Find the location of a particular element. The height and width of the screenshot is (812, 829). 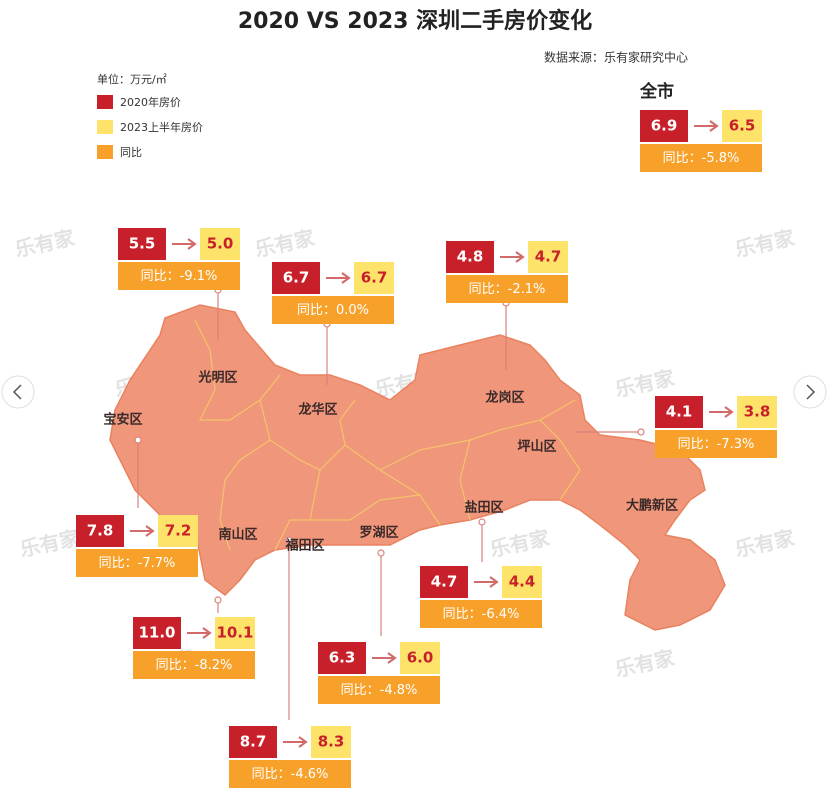

source: 数据来源：乐有家研究中心 is located at coordinates (616, 57).